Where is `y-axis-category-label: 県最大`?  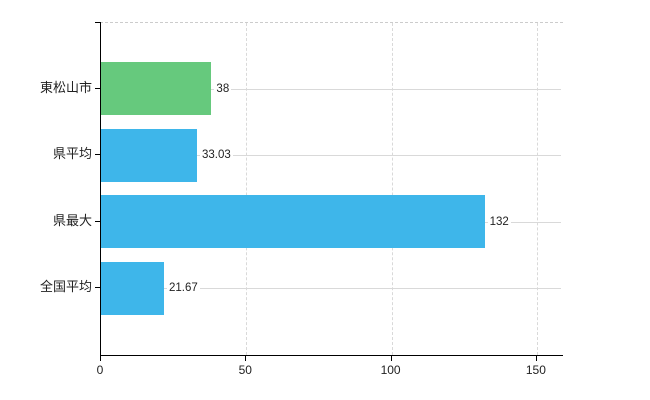
y-axis-category-label: 県最大 is located at coordinates (72, 220).